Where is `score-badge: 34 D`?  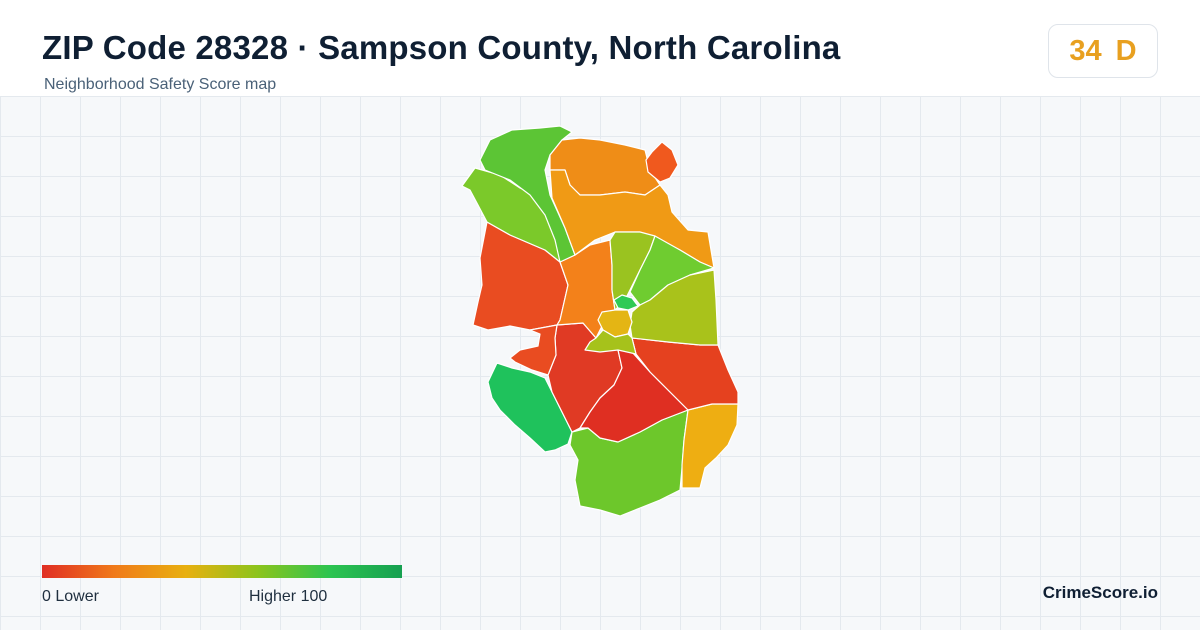
score-badge: 34 D is located at coordinates (1103, 51).